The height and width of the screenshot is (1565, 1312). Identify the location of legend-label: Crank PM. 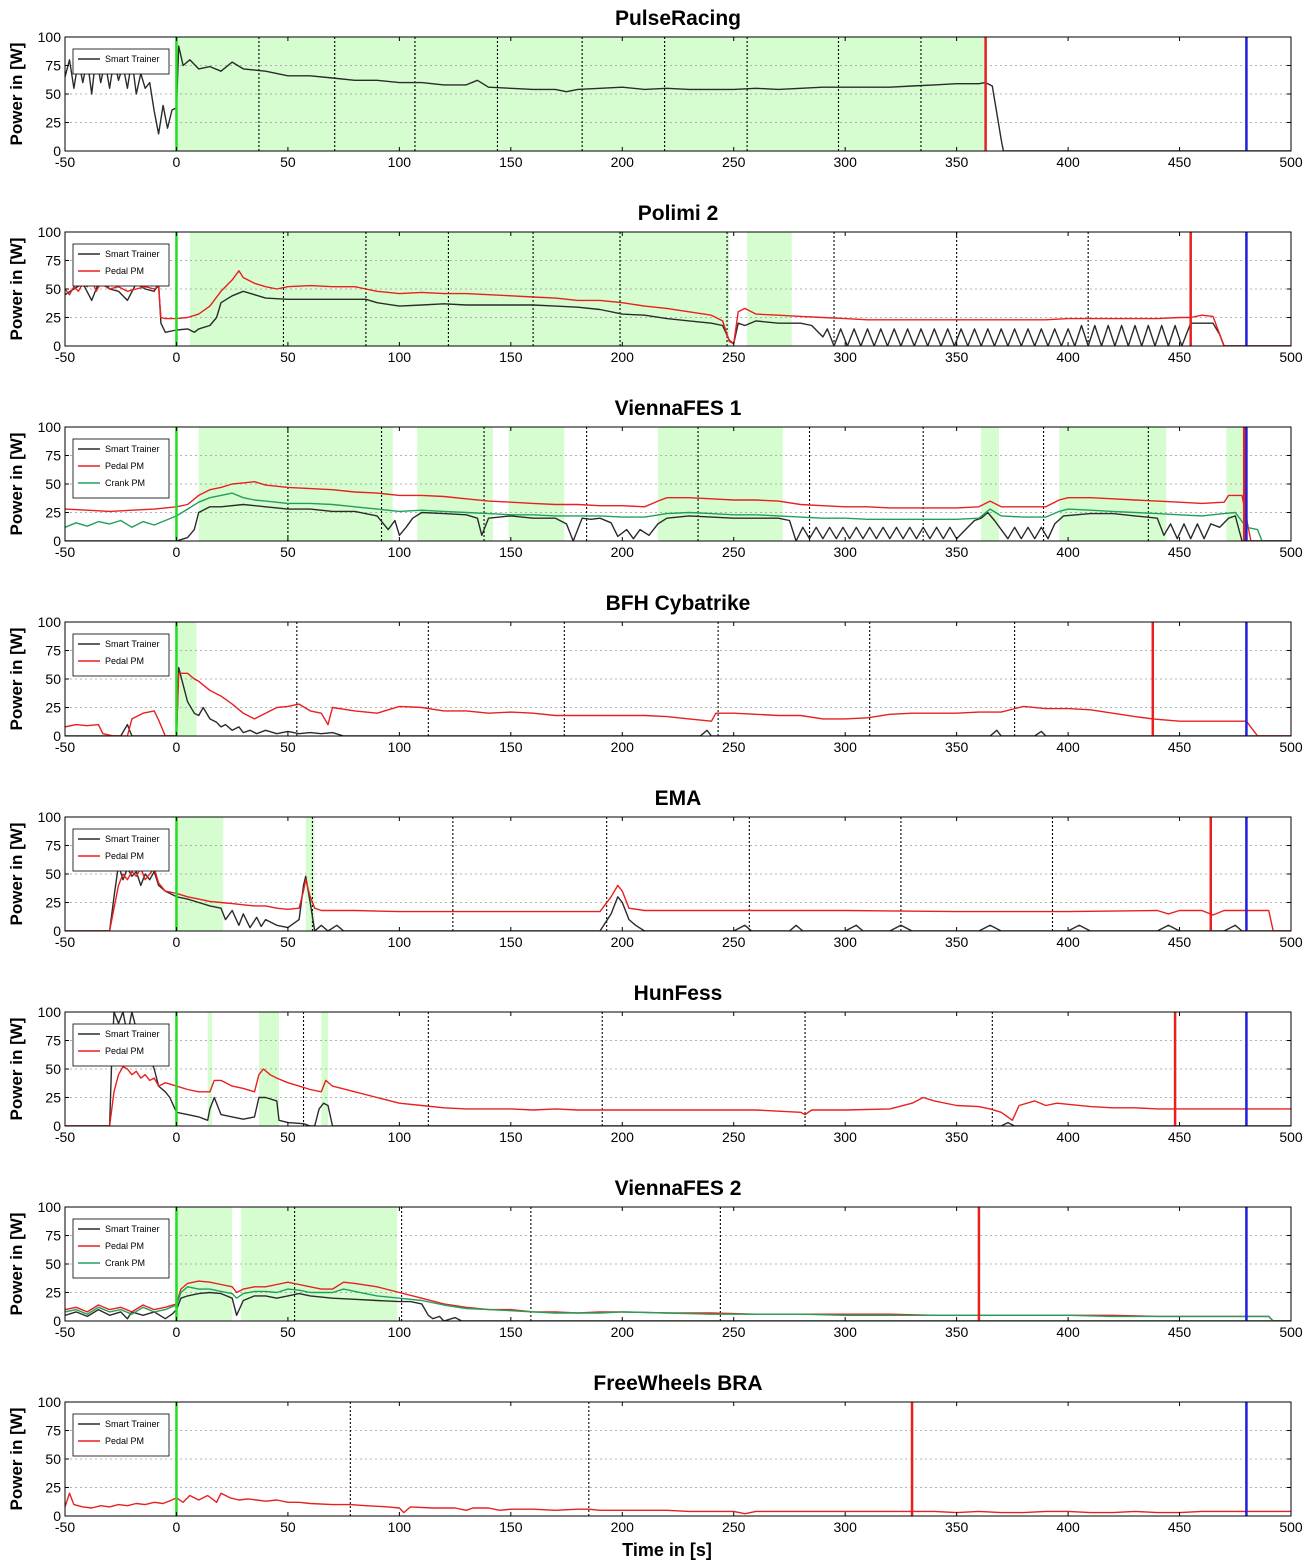
(125, 483).